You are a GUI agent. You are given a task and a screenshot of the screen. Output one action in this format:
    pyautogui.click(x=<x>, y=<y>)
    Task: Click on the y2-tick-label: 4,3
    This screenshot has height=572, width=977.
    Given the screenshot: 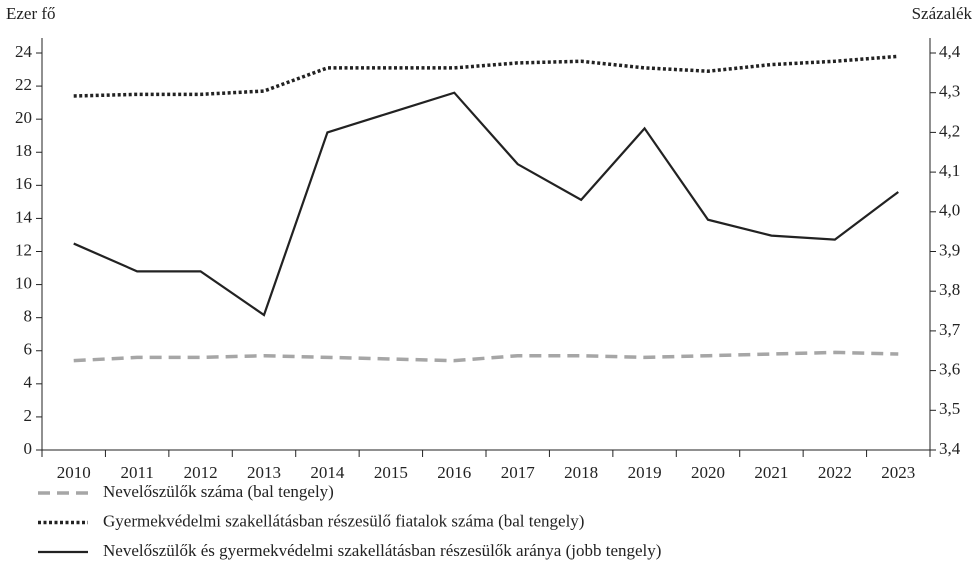 What is the action you would take?
    pyautogui.click(x=949, y=91)
    